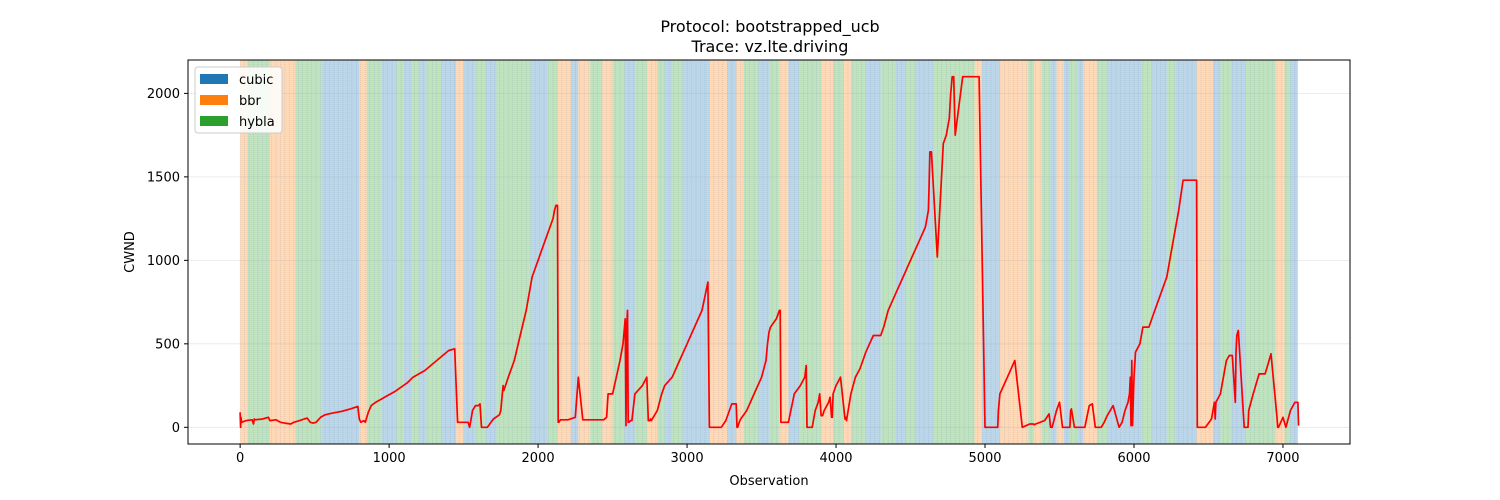  Describe the element at coordinates (257, 122) in the screenshot. I see `legend-label-hybla: hybla` at that location.